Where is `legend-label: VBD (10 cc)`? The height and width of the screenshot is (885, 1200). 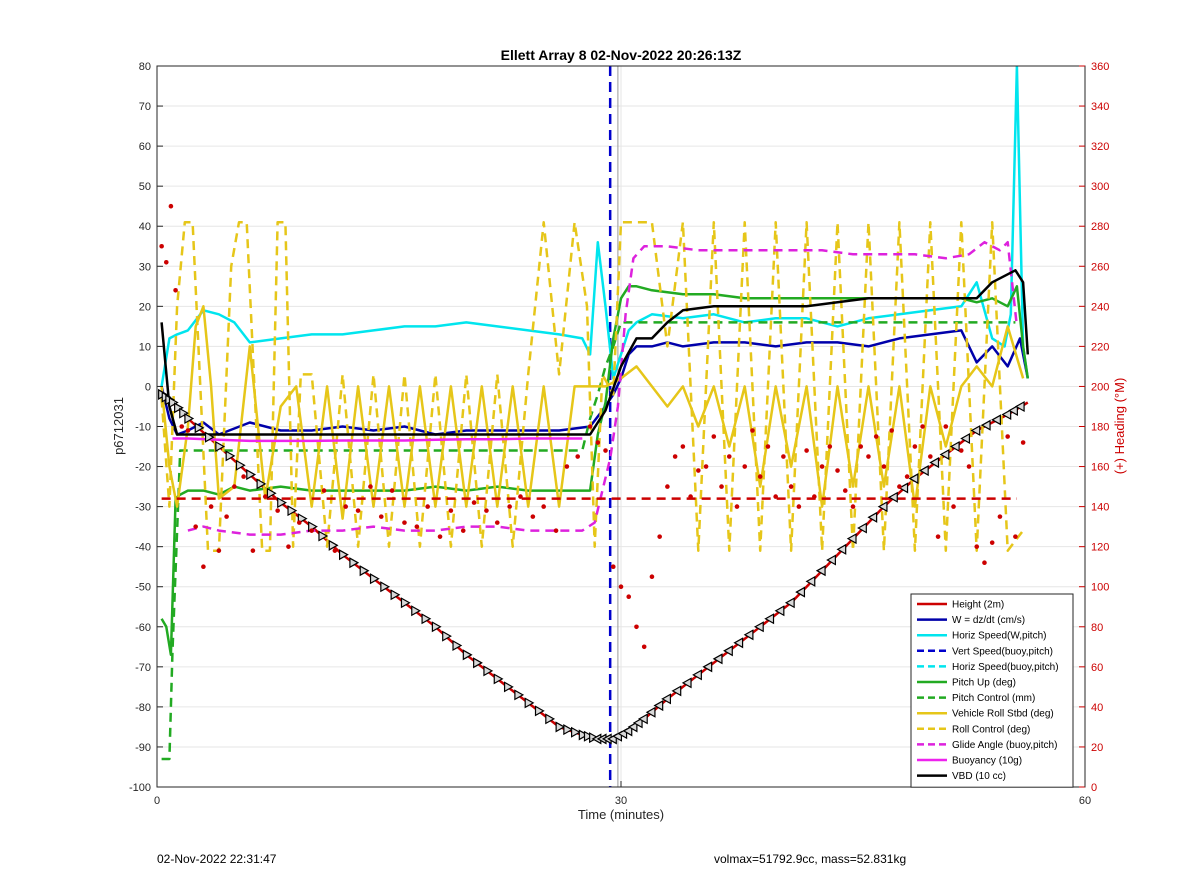
legend-label: VBD (10 cc) is located at coordinates (979, 776).